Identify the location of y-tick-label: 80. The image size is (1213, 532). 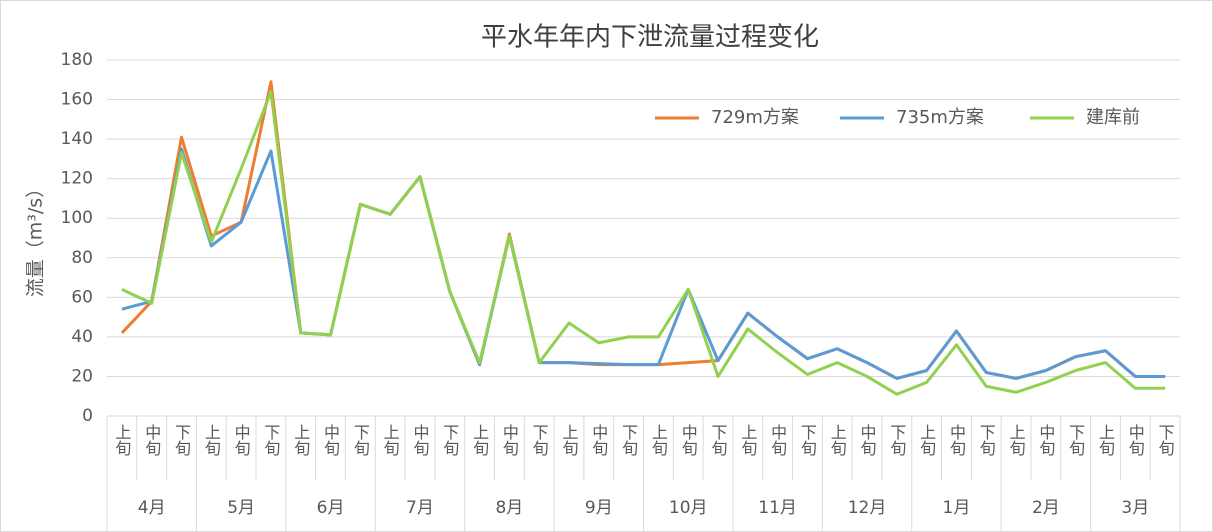
(82, 258).